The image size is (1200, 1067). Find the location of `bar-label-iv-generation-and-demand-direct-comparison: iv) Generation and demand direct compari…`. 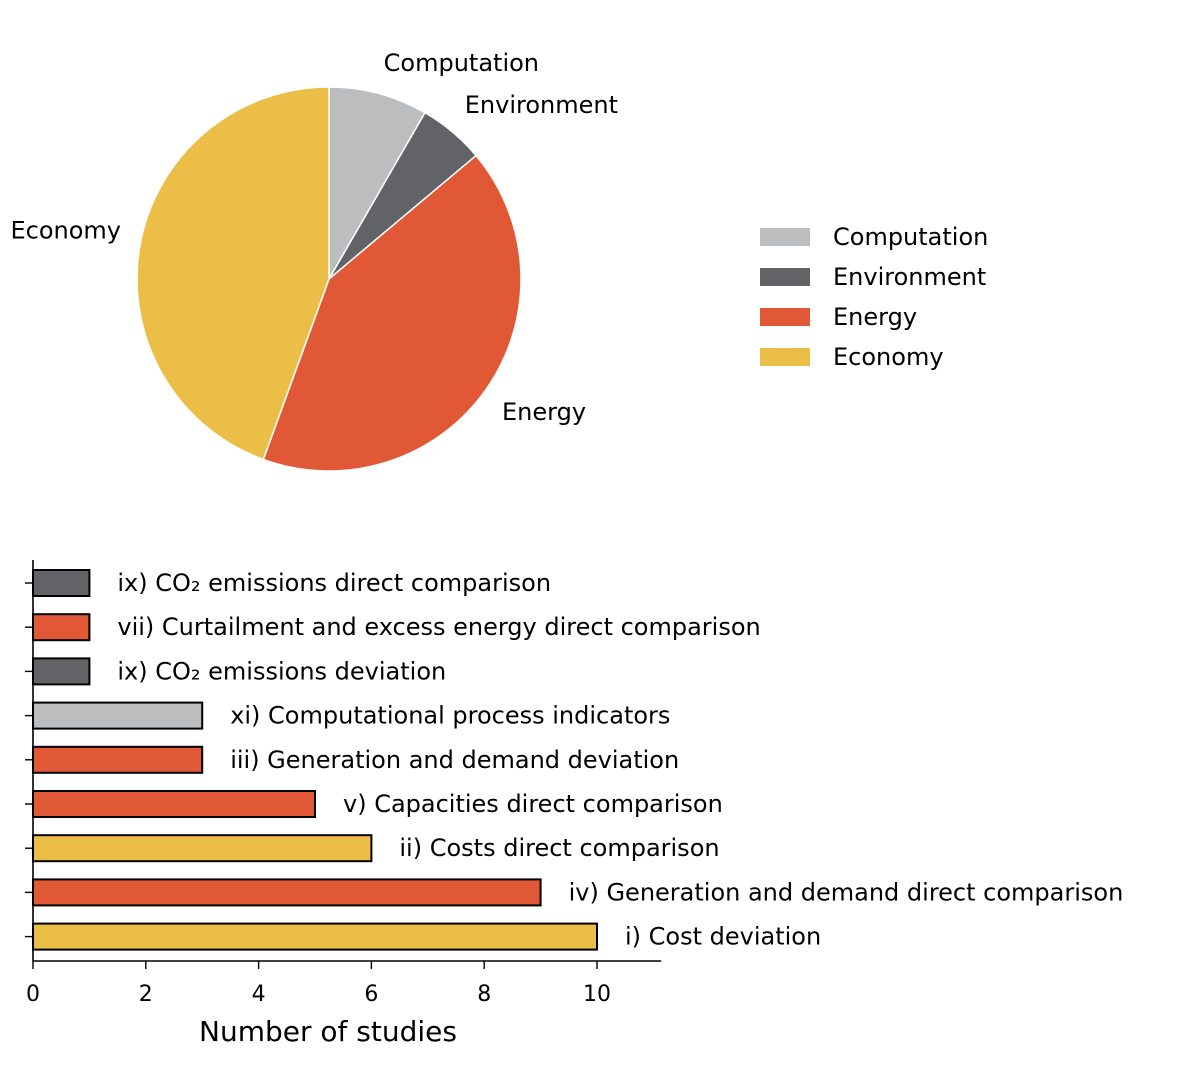

bar-label-iv-generation-and-demand-direct-comparison: iv) Generation and demand direct compari… is located at coordinates (846, 892).